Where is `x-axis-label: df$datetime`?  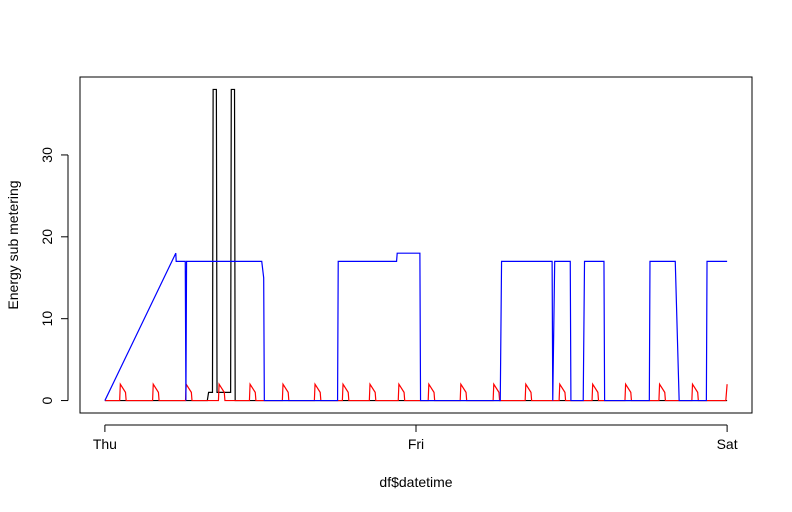
x-axis-label: df$datetime is located at coordinates (415, 482).